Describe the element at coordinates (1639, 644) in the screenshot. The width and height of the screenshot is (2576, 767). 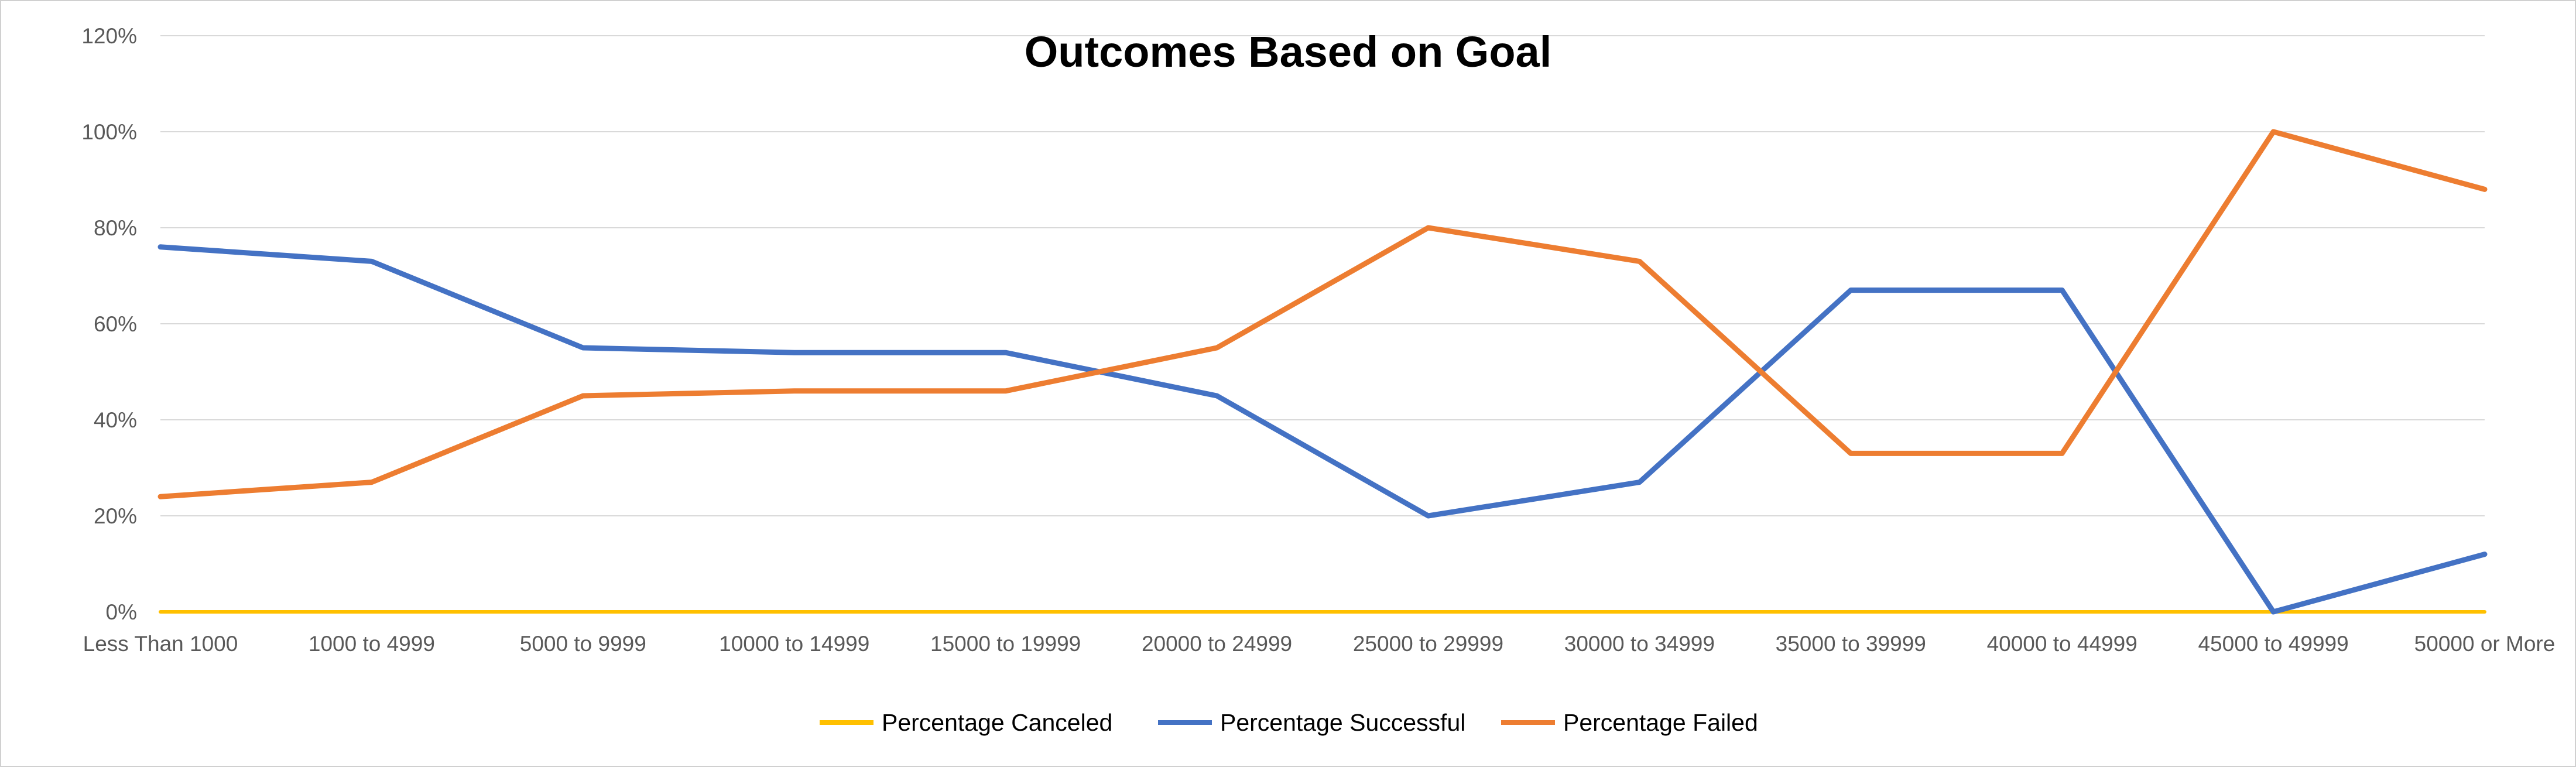
I see `x-tick-label: 30000 to 34999` at that location.